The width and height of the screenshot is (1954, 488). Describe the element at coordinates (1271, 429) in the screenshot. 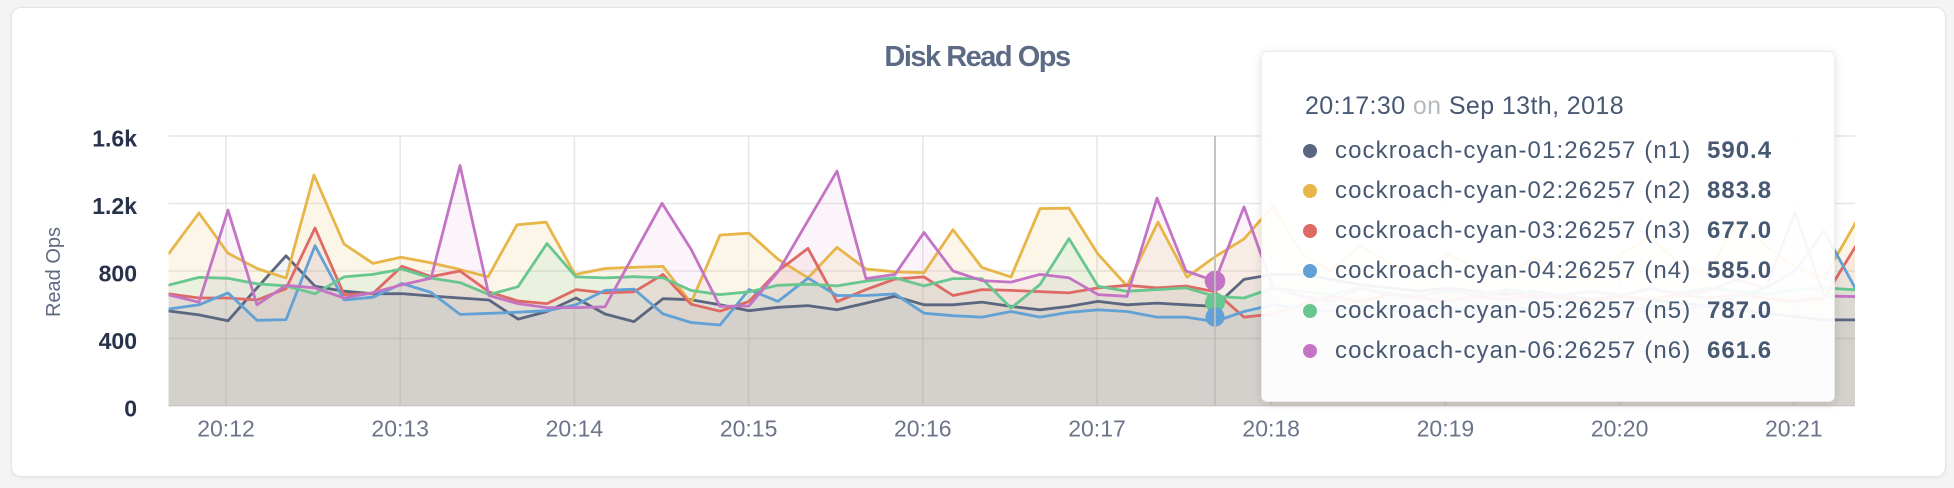

I see `svg-text: 20:18` at that location.